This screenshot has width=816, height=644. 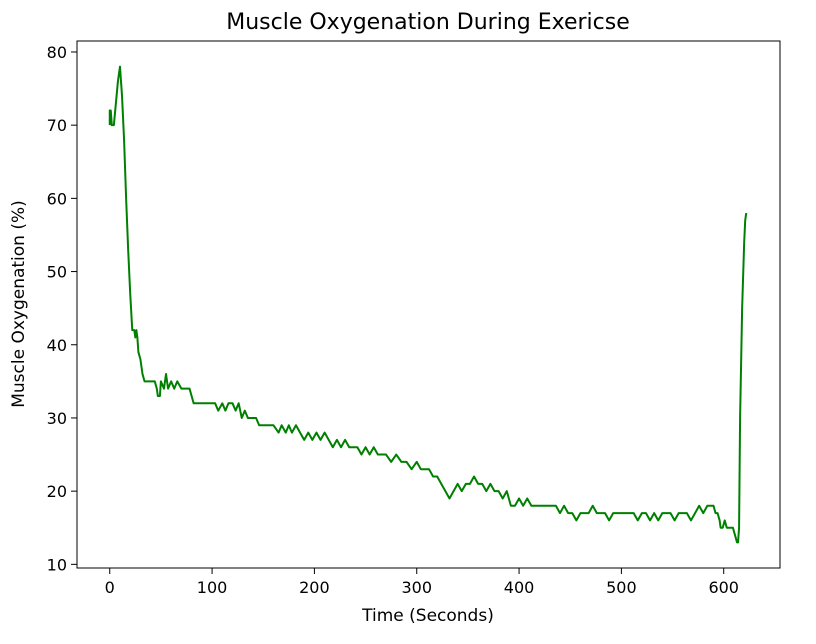 I want to click on x-axis-label: Time (Seconds), so click(x=427, y=616).